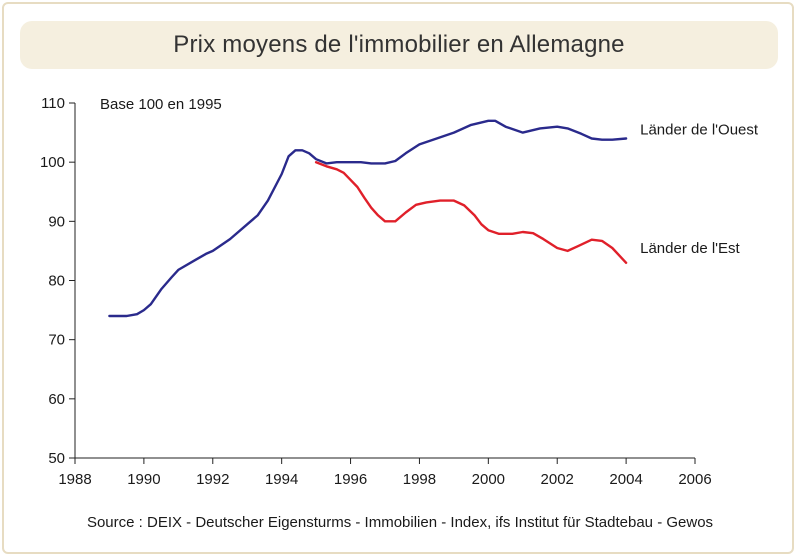 The height and width of the screenshot is (560, 800). Describe the element at coordinates (58, 281) in the screenshot. I see `y-axis: 50 60 70 80 90 100 110` at that location.